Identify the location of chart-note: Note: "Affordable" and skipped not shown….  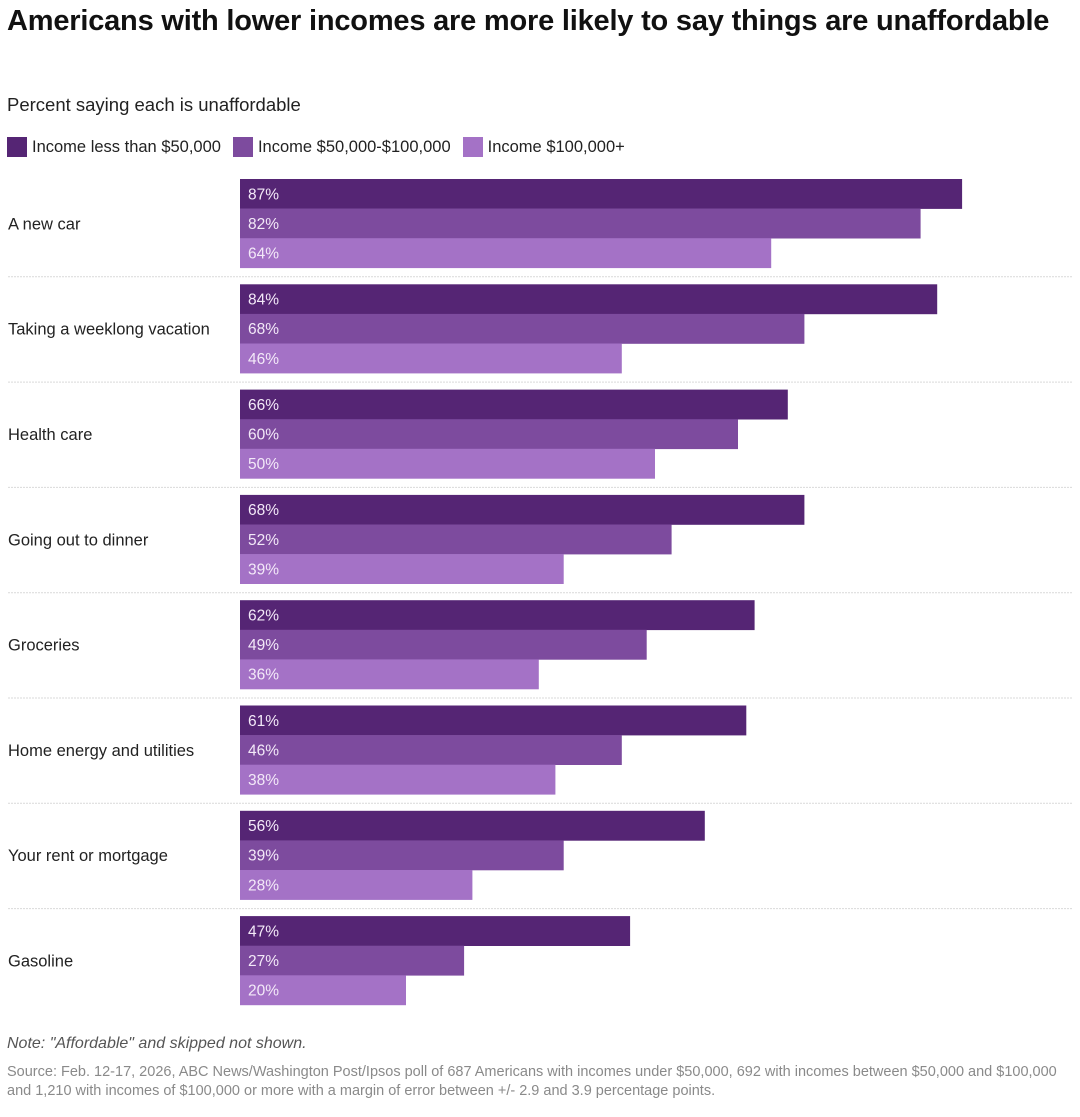
(157, 1043).